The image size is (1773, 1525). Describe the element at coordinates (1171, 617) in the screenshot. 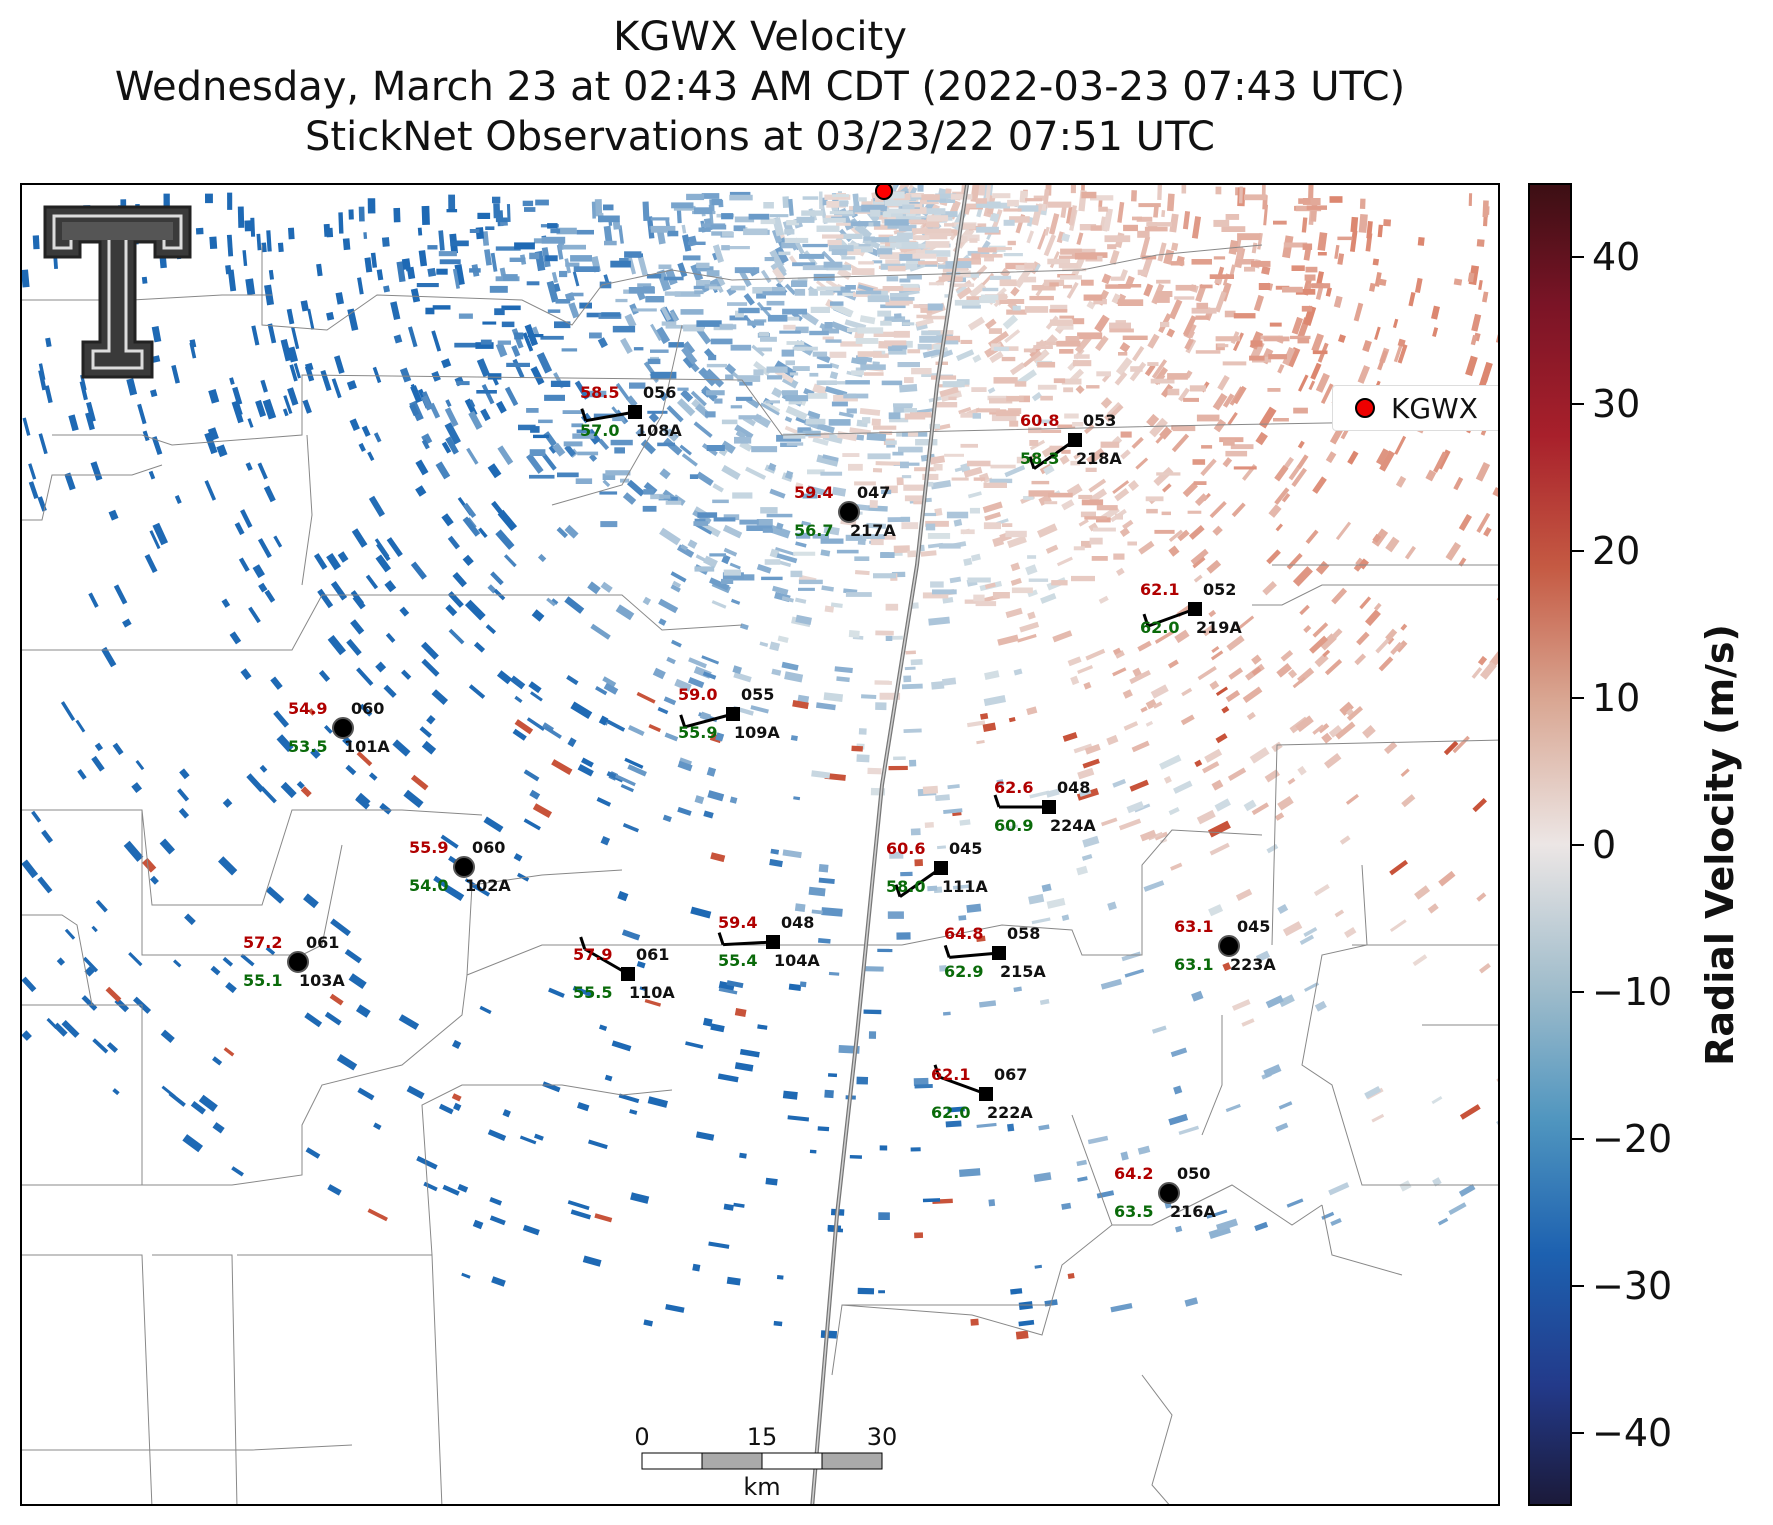

I see `wind-barb` at that location.